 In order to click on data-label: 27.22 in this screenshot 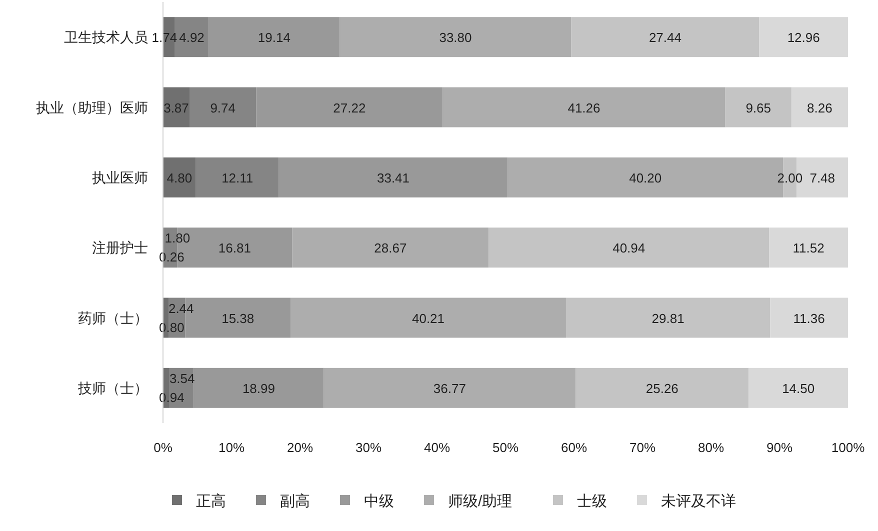, I will do `click(349, 108)`.